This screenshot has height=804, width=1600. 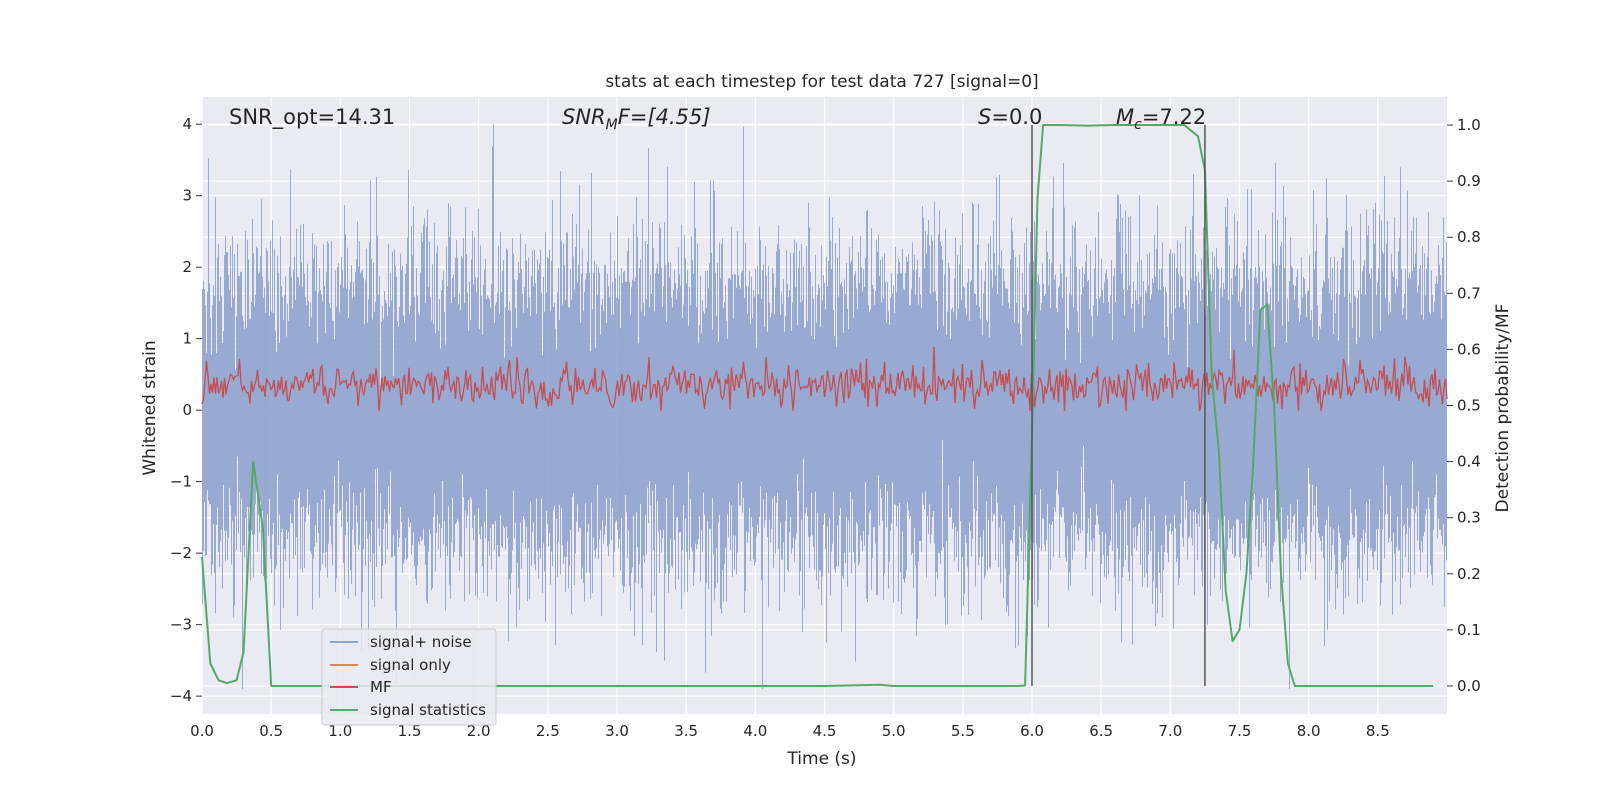 What do you see at coordinates (1469, 630) in the screenshot?
I see `y2-tick-label: 0.1` at bounding box center [1469, 630].